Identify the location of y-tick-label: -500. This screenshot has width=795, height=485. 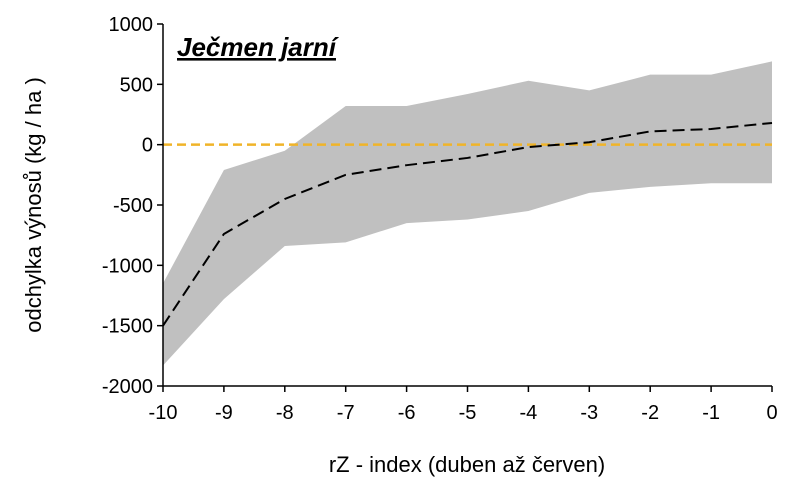
(133, 206).